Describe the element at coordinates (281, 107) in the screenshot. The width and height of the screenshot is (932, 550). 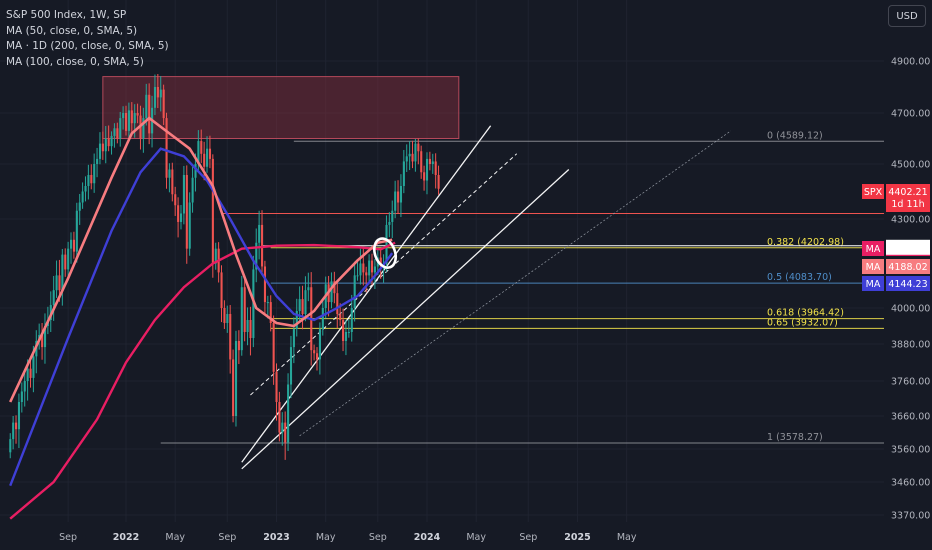
I see `resistance-zone-rect` at that location.